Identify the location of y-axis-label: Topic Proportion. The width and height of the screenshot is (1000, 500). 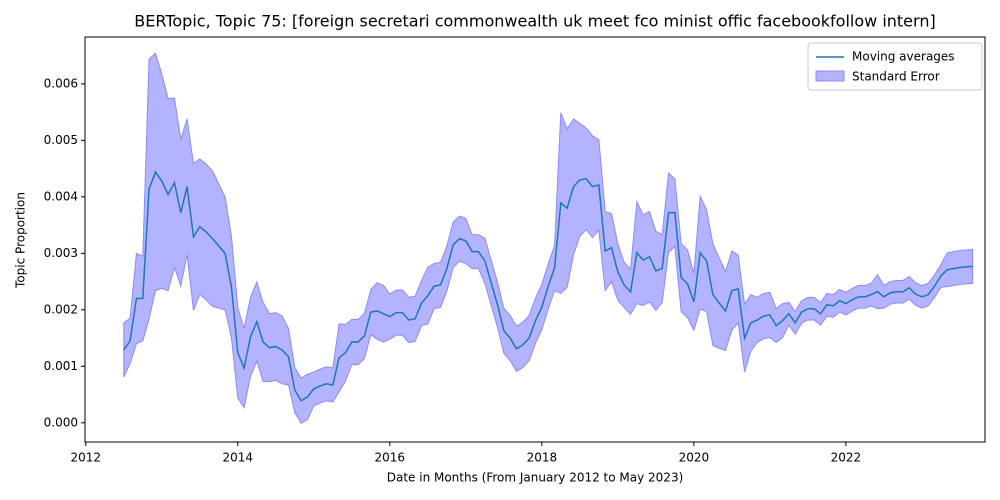
(21, 240).